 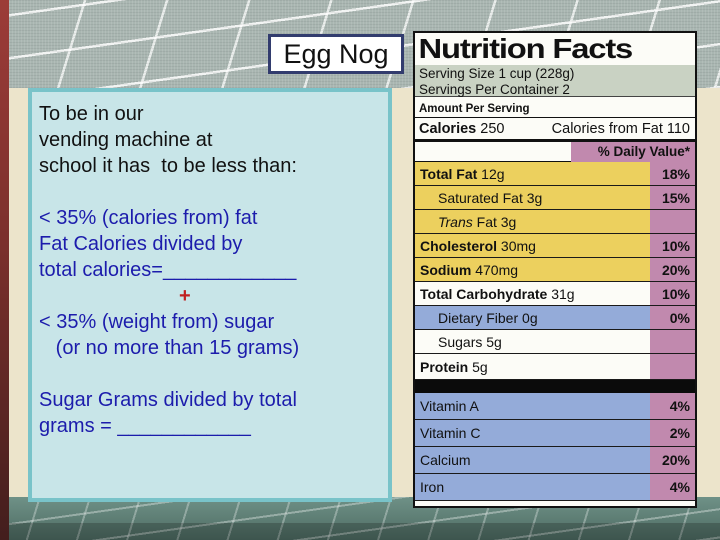 I want to click on calories: Calories 250, so click(x=461, y=129).